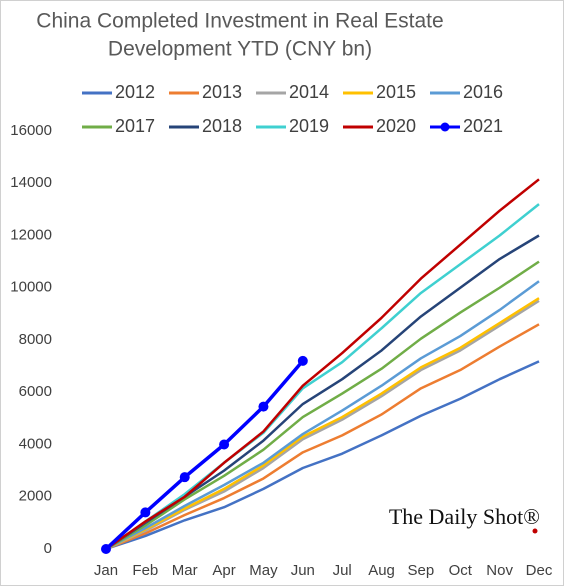  Describe the element at coordinates (106, 570) in the screenshot. I see `x-tick-label: Jan` at that location.